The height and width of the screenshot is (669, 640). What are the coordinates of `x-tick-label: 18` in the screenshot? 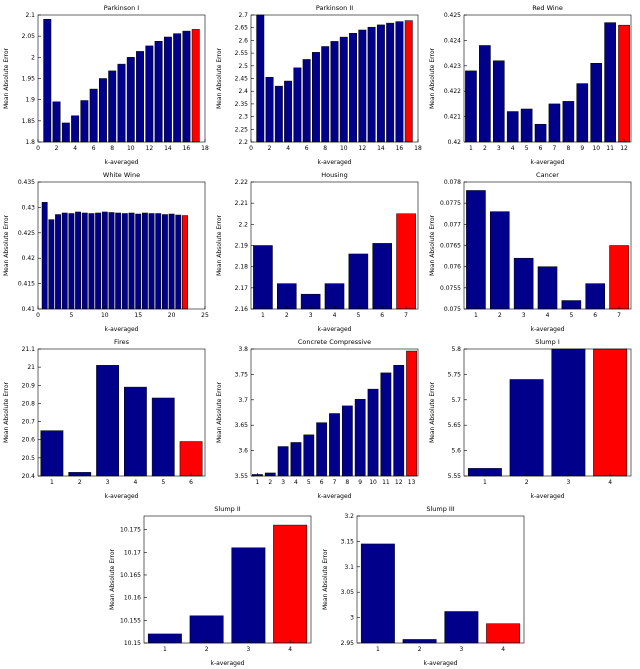 It's located at (205, 148).